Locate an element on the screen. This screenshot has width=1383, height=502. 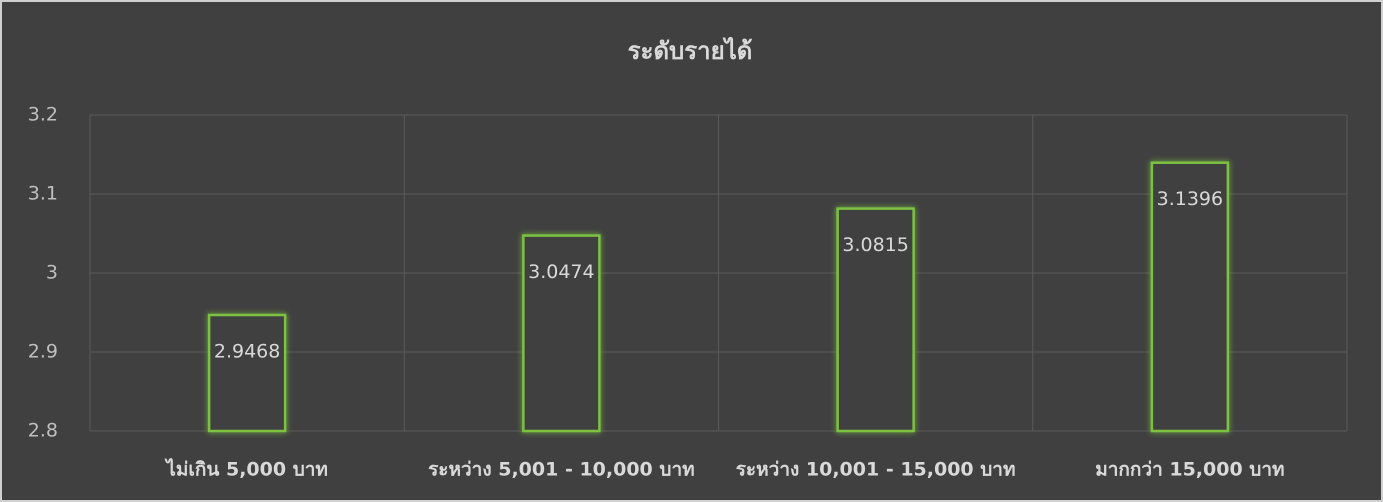
data-label: 3.0815 is located at coordinates (875, 245).